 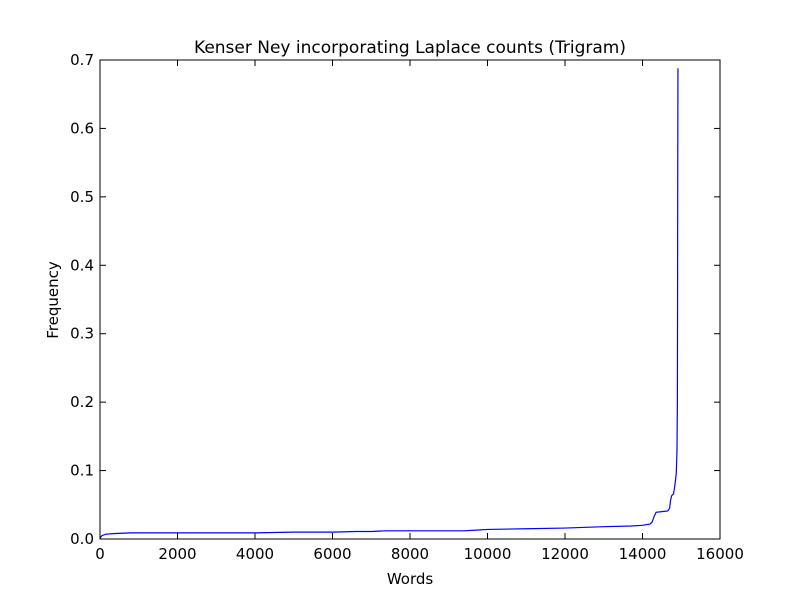 What do you see at coordinates (410, 554) in the screenshot?
I see `x-tick-label: 8000` at bounding box center [410, 554].